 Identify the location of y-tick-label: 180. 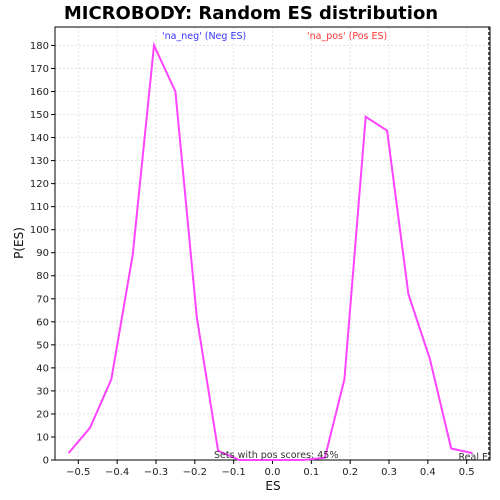
(39, 46).